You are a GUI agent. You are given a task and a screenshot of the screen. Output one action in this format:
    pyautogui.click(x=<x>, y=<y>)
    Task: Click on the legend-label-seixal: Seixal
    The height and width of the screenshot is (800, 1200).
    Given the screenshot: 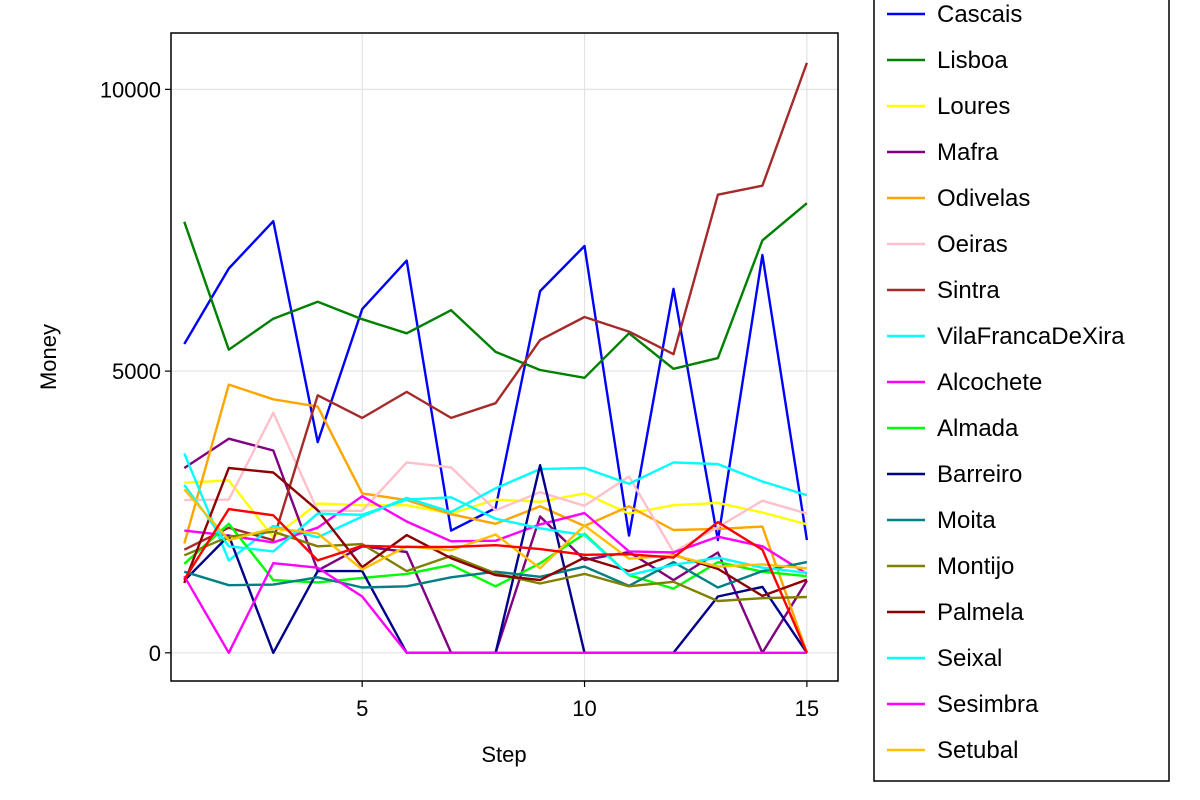 What is the action you would take?
    pyautogui.click(x=969, y=658)
    